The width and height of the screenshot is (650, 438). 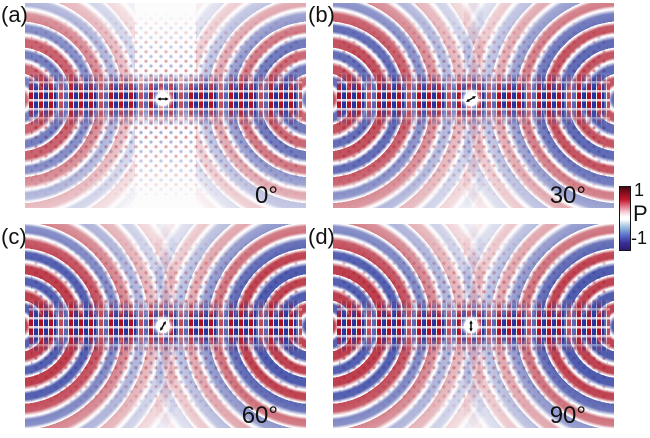 I want to click on colorbar-gradient, so click(x=625, y=218).